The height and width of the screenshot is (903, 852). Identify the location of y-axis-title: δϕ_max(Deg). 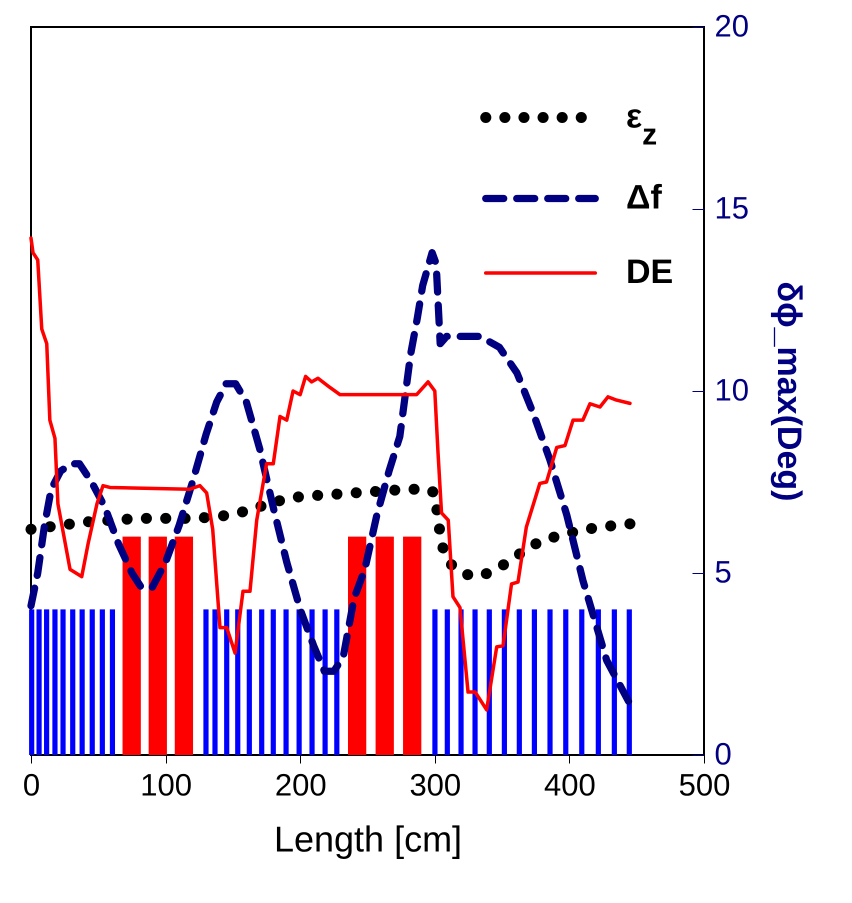
(789, 392).